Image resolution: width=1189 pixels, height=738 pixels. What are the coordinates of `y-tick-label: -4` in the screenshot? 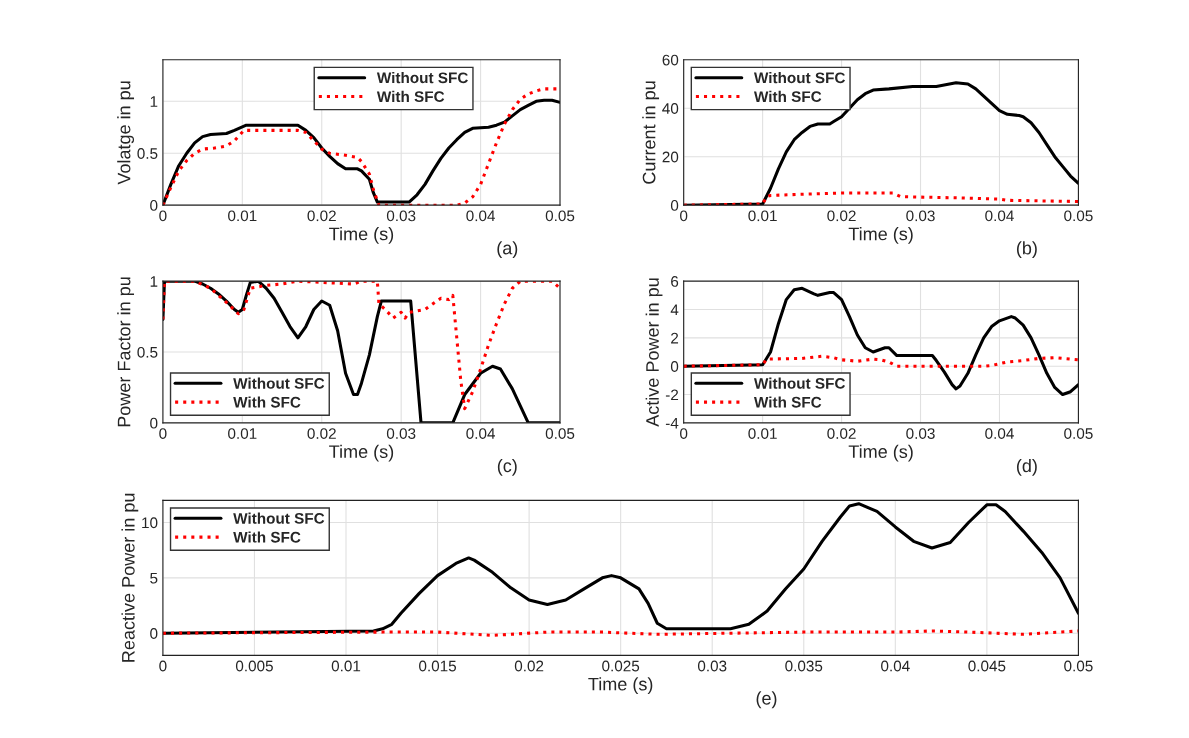 It's located at (672, 423).